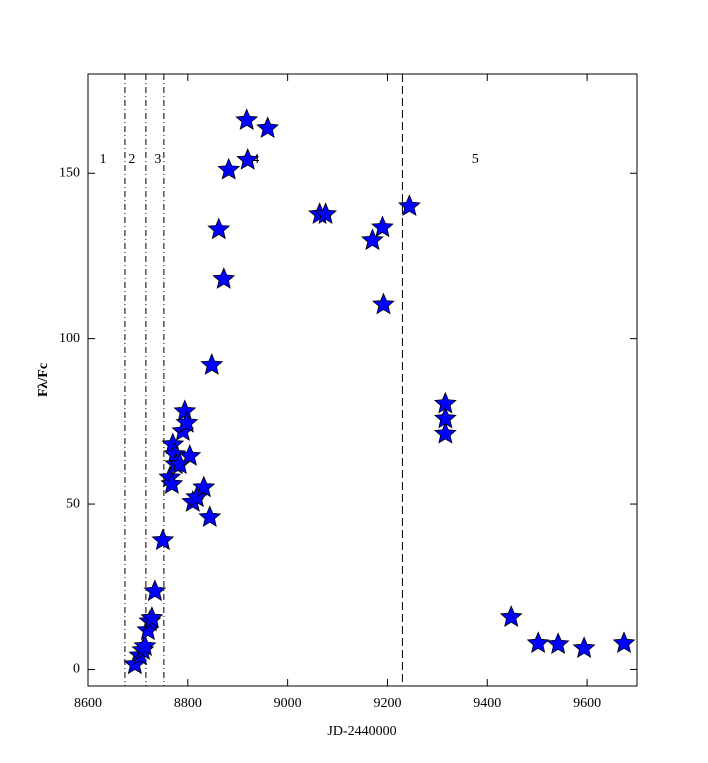 The image size is (708, 763). What do you see at coordinates (69, 172) in the screenshot?
I see `y-tick-label: 150` at bounding box center [69, 172].